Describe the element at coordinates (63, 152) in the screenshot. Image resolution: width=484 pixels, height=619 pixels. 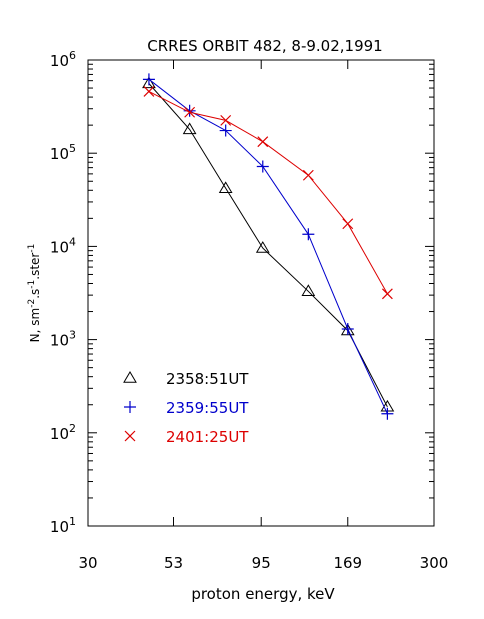
I see `y-tick-label: 10⁵` at that location.